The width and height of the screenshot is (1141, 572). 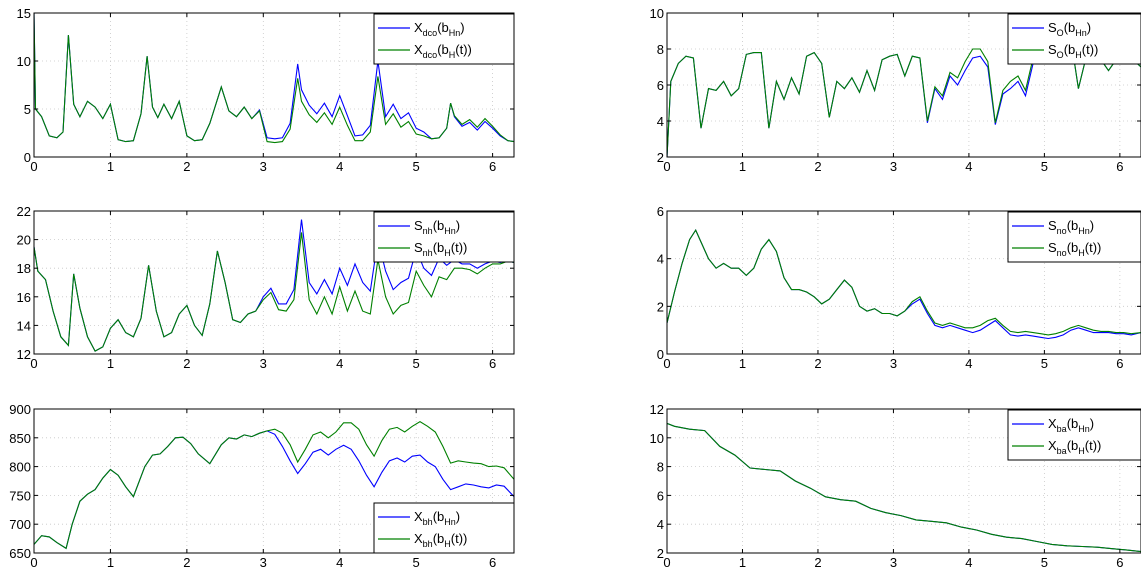 I want to click on legend: Xdco(bHn) Xdco(bH(t)), so click(x=444, y=39).